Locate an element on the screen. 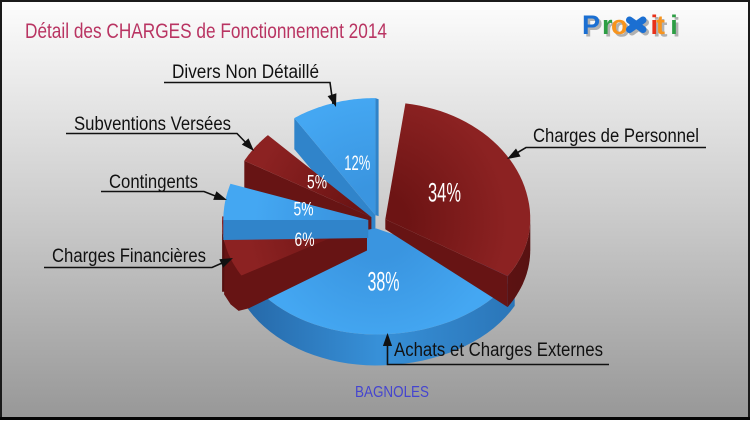 This screenshot has height=425, width=750. svg-text: Charges de Personnel is located at coordinates (616, 136).